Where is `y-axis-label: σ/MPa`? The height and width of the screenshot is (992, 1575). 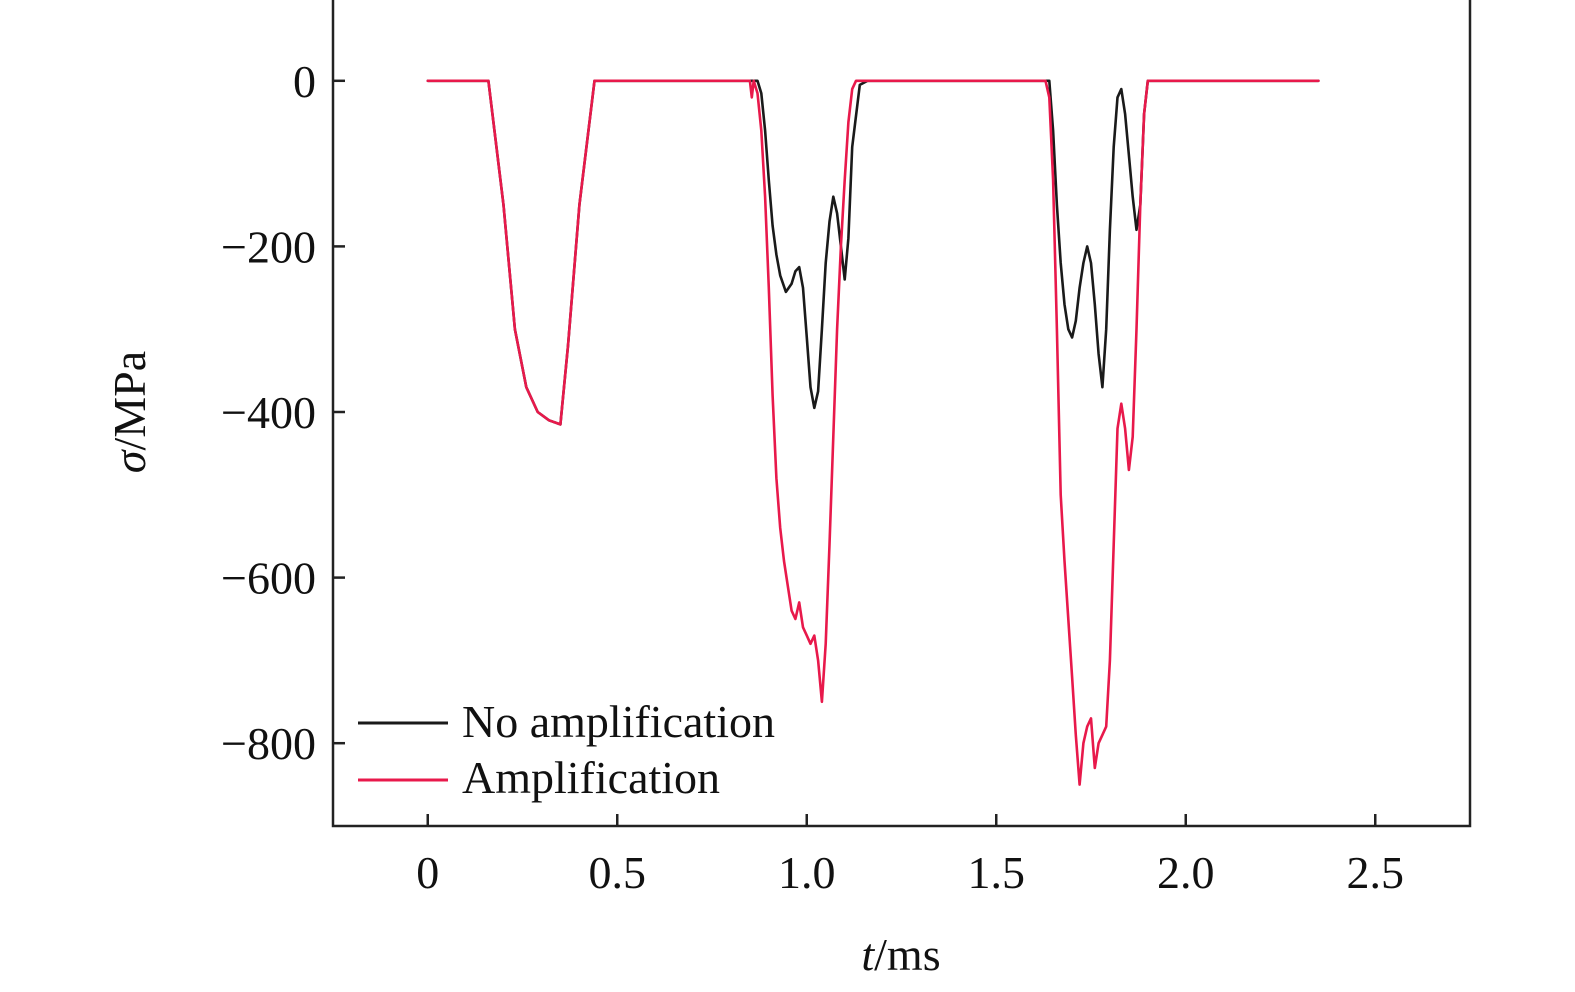
y-axis-label: σ/MPa is located at coordinates (129, 412).